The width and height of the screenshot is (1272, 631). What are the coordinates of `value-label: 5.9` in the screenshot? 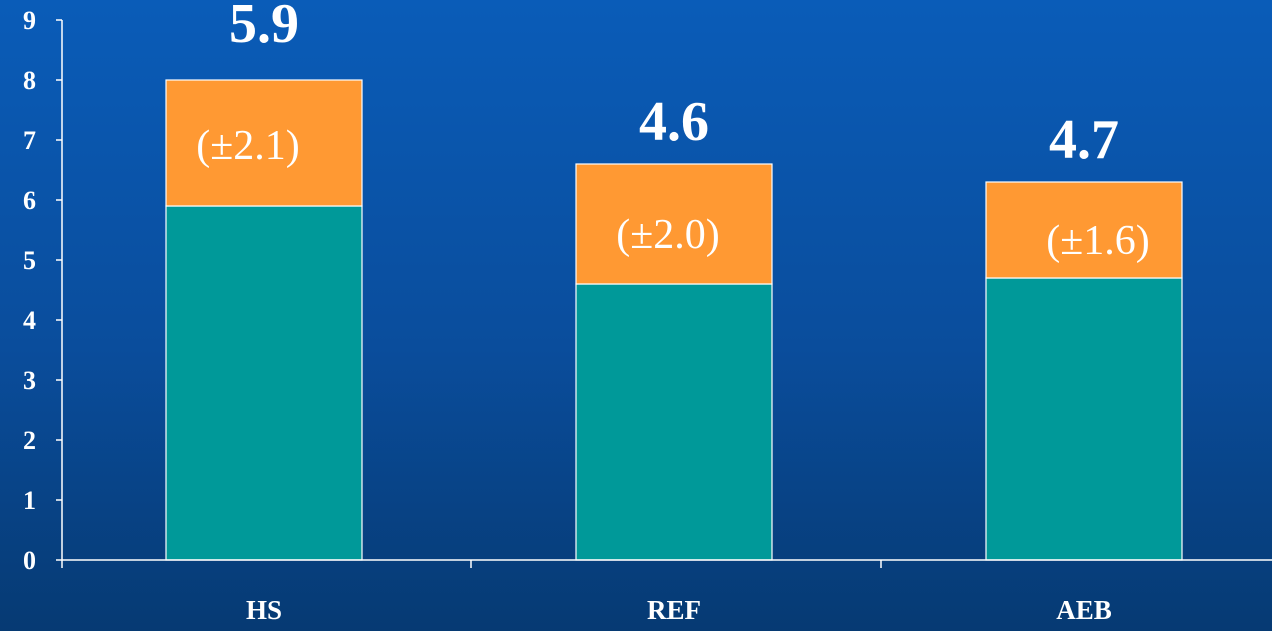 It's located at (264, 27).